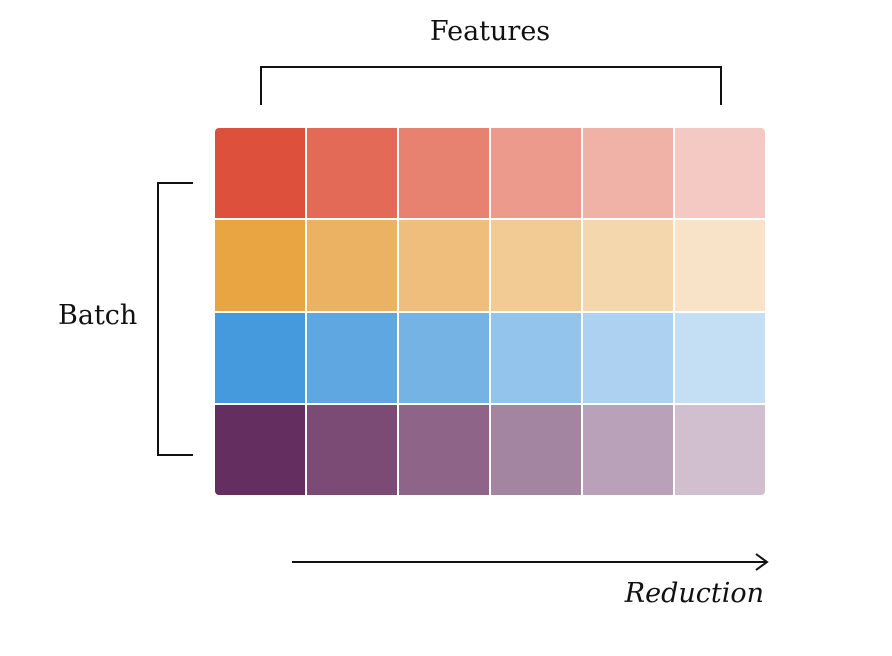  I want to click on grid-cell-r4-c4, so click(536, 449).